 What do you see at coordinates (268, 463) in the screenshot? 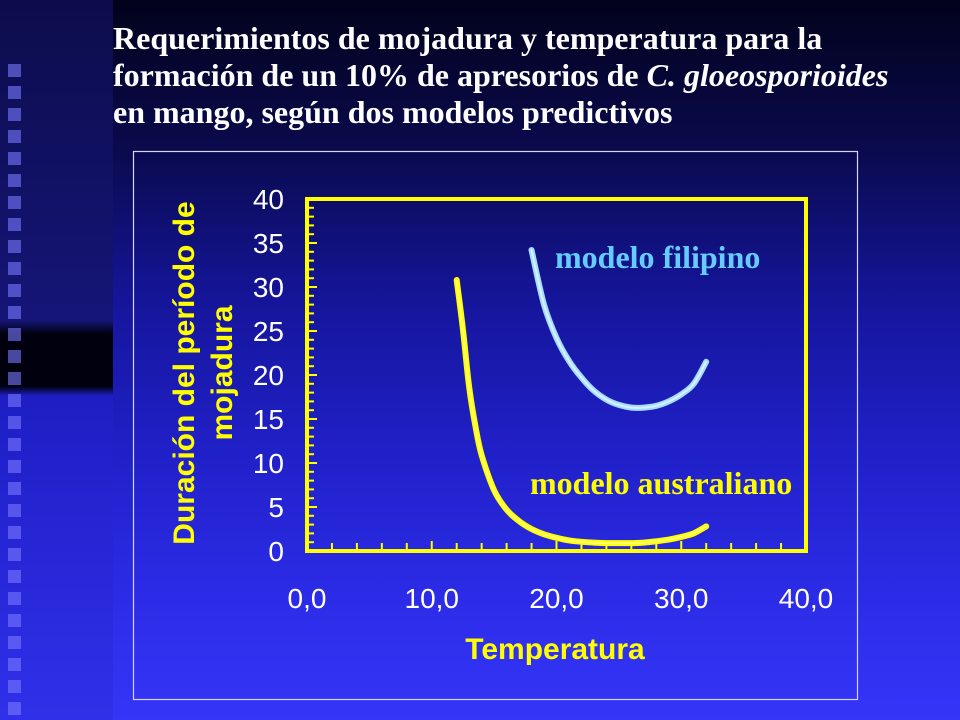
I see `y-tick-label: 10` at bounding box center [268, 463].